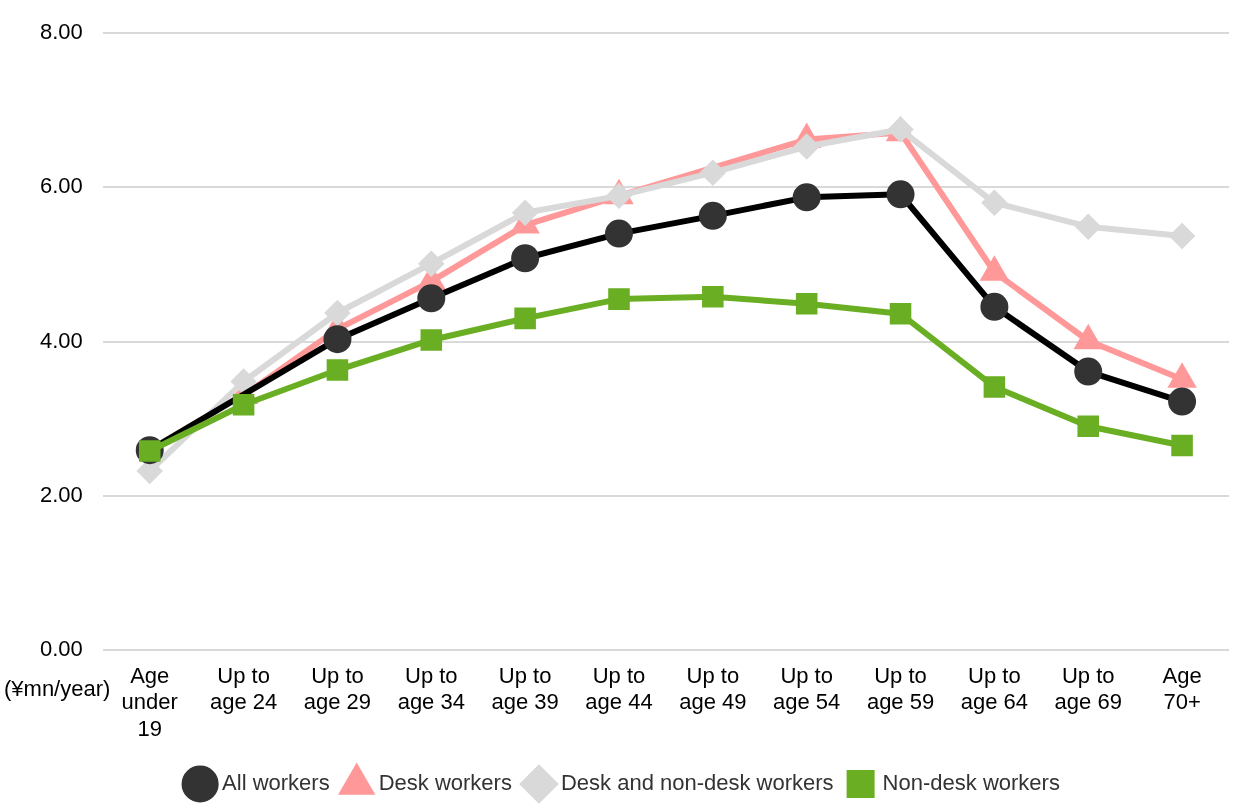  Describe the element at coordinates (431, 689) in the screenshot. I see `x-tick-label: Up to age 34` at that location.